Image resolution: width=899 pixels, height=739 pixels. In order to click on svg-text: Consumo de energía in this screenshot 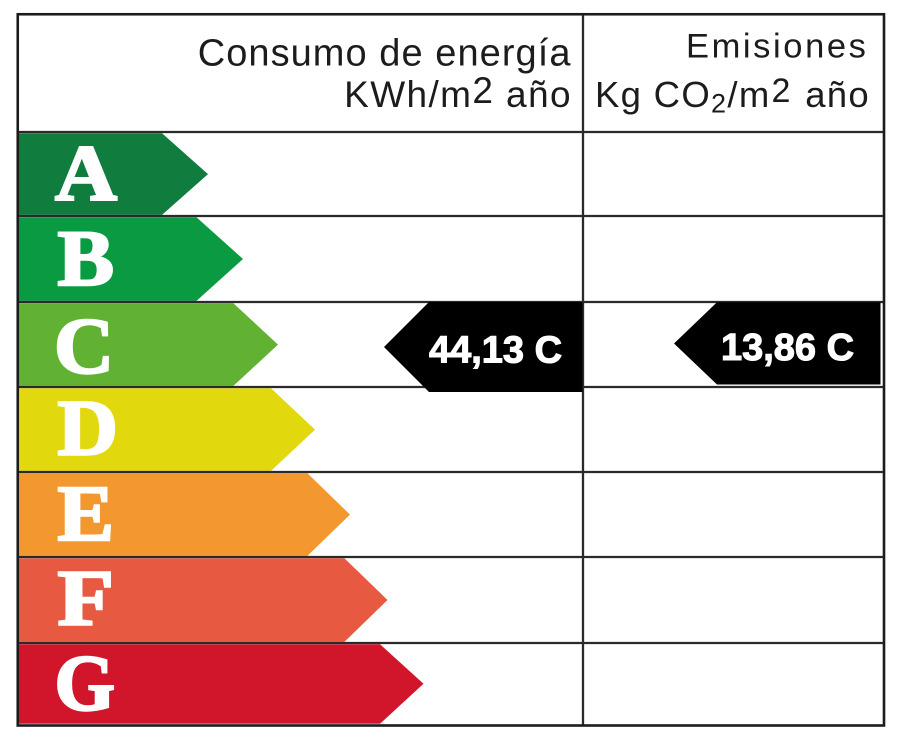, I will do `click(385, 54)`.